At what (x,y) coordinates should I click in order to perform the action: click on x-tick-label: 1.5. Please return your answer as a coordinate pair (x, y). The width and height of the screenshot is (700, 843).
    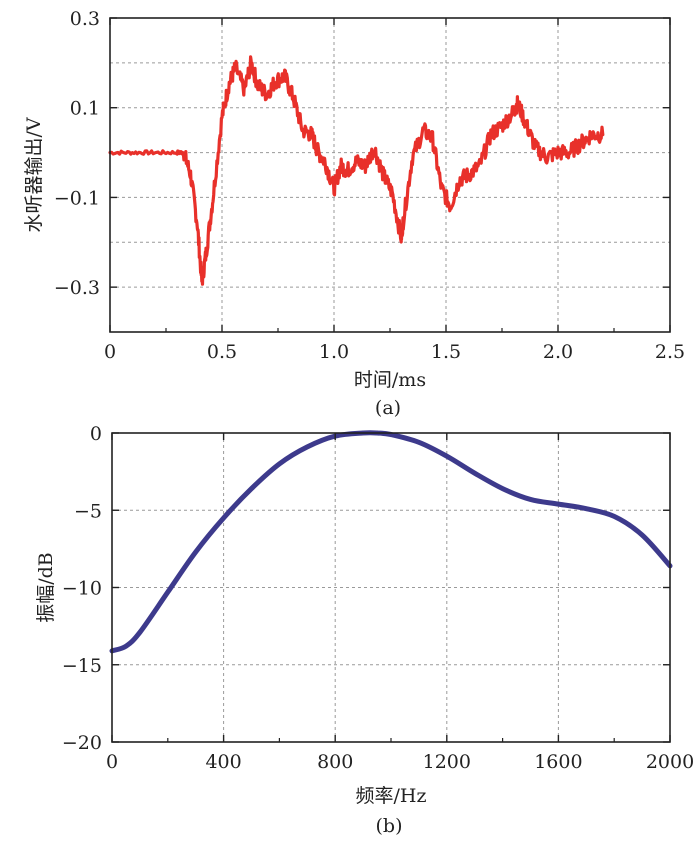
    Looking at the image, I should click on (446, 352).